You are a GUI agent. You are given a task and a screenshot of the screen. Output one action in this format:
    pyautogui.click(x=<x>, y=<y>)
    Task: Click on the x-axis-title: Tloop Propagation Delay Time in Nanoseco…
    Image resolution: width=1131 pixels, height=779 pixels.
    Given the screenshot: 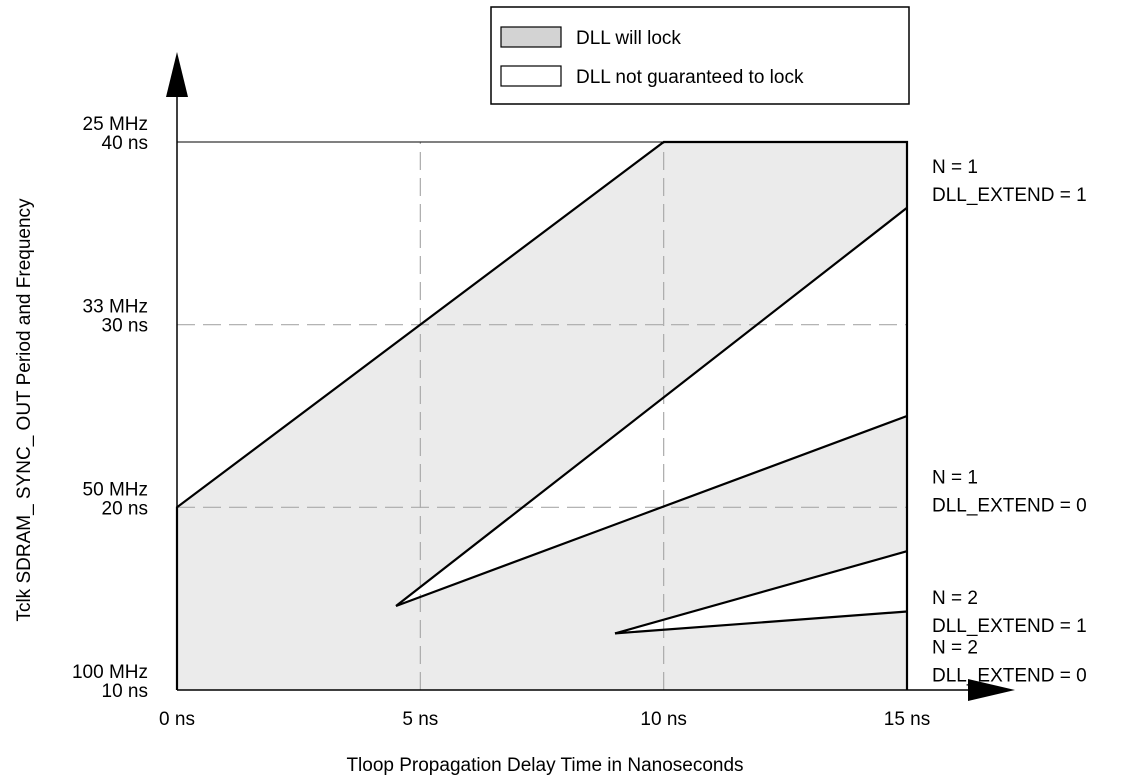 What is the action you would take?
    pyautogui.click(x=544, y=765)
    